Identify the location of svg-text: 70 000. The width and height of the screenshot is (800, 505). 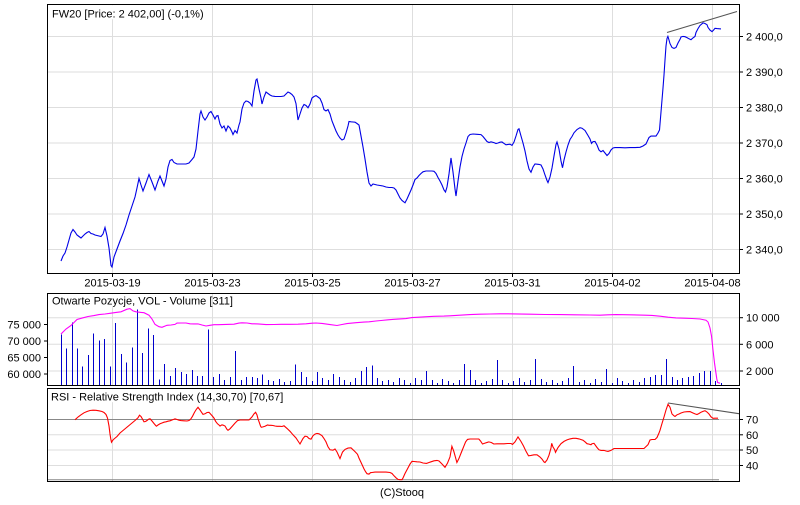
(24, 342).